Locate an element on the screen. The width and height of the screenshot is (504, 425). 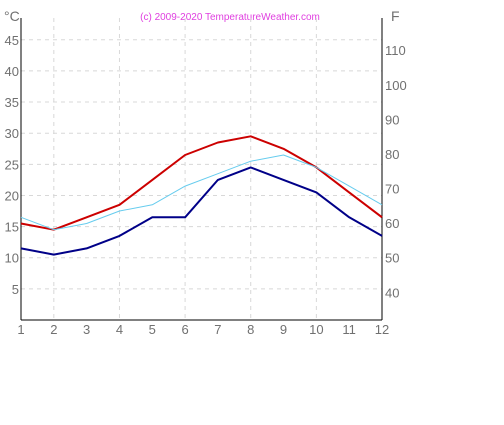
x-tick-label: 4 is located at coordinates (119, 329).